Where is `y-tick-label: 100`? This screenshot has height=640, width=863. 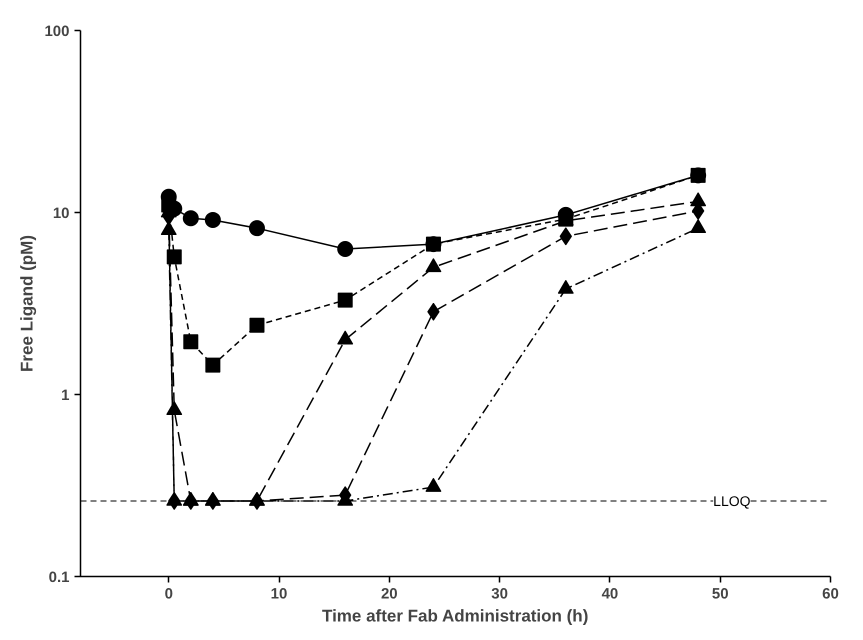
y-tick-label: 100 is located at coordinates (57, 31).